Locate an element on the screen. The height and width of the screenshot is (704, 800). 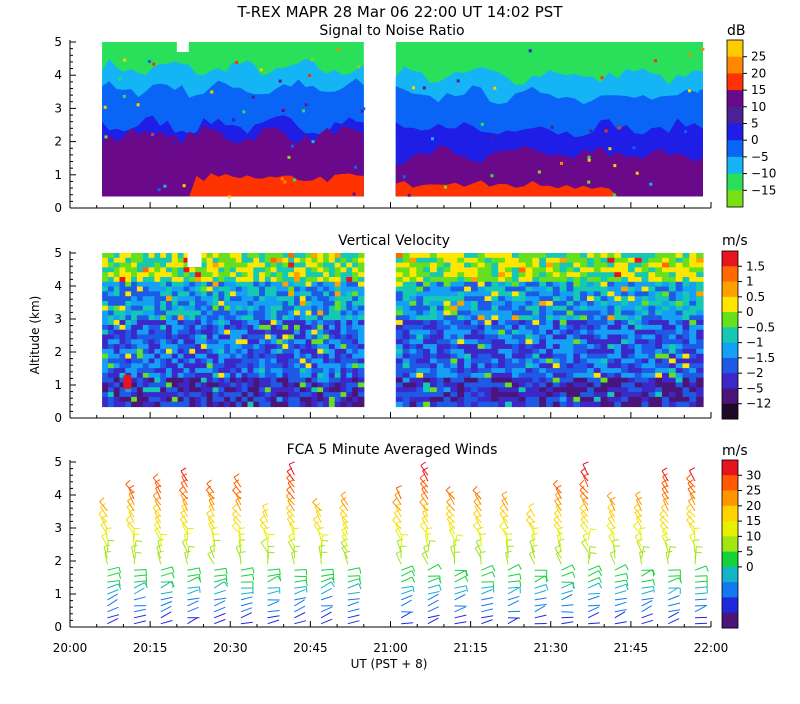
y-tick-label: 0 is located at coordinates (58, 627).